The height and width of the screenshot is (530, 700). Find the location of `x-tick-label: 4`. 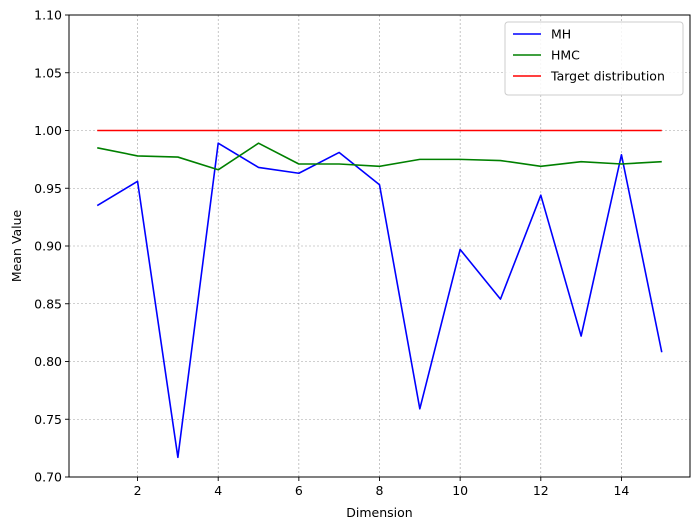

x-tick-label: 4 is located at coordinates (218, 490).